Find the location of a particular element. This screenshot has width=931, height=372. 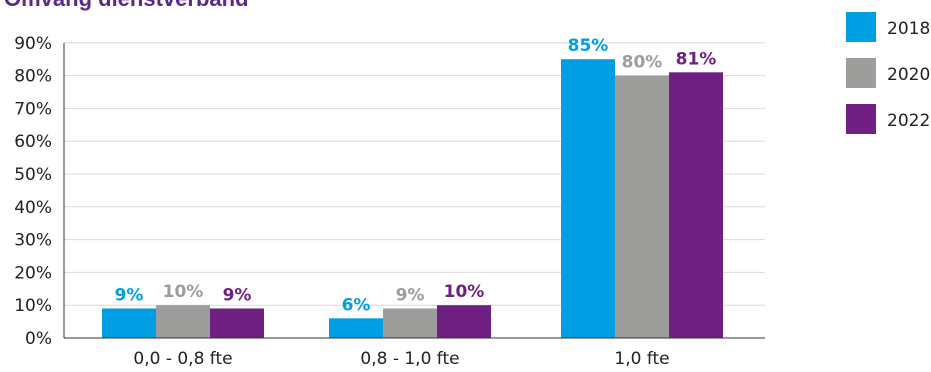

data-label: 80% is located at coordinates (642, 63).